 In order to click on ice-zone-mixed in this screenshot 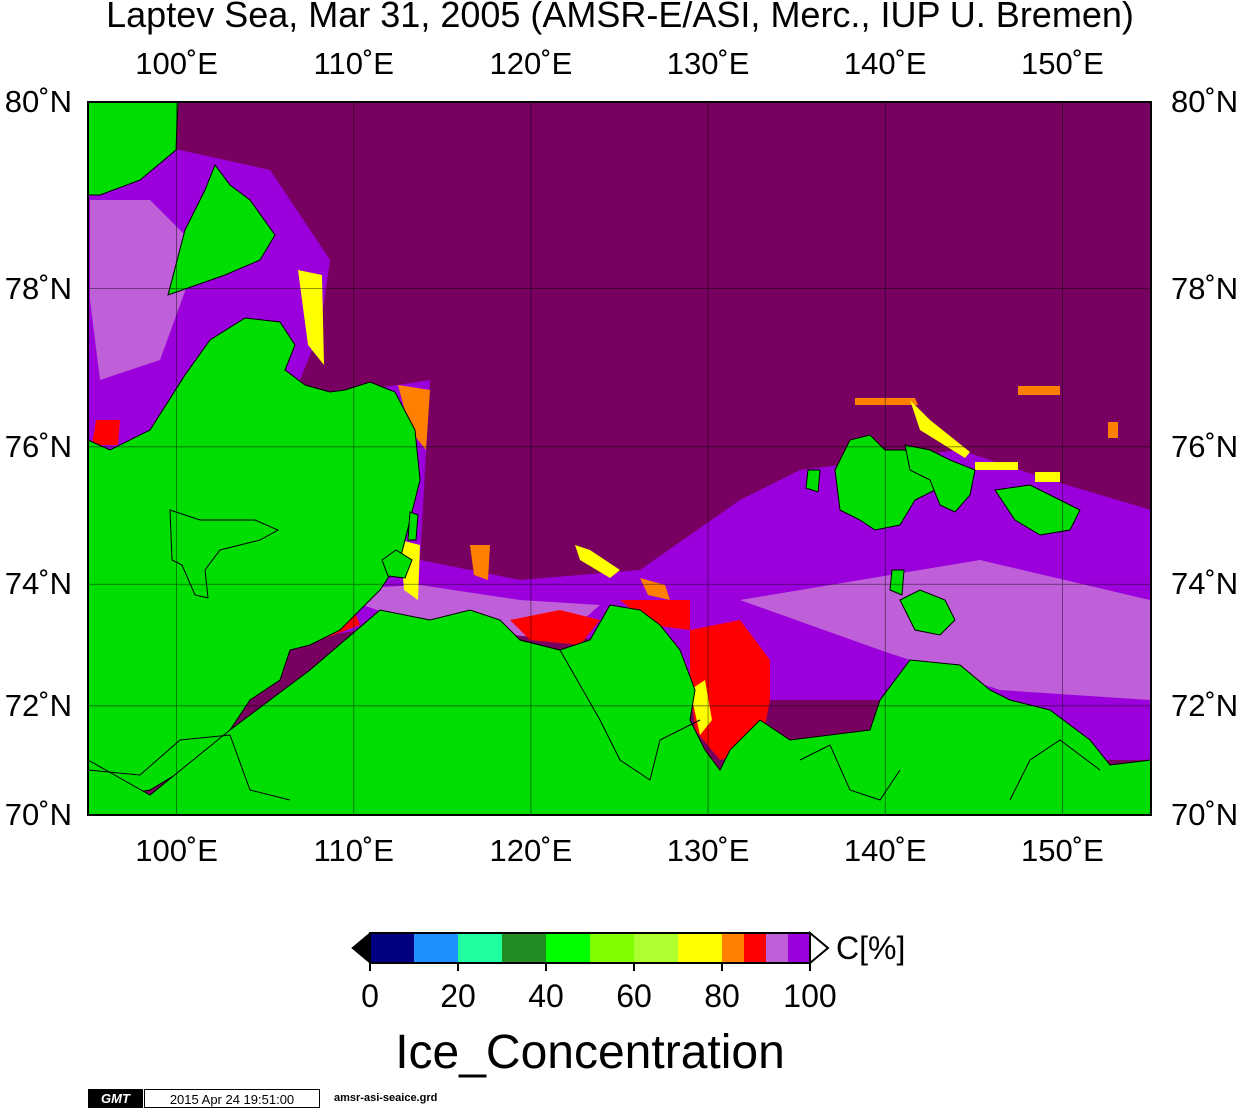, I will do `click(145, 290)`.